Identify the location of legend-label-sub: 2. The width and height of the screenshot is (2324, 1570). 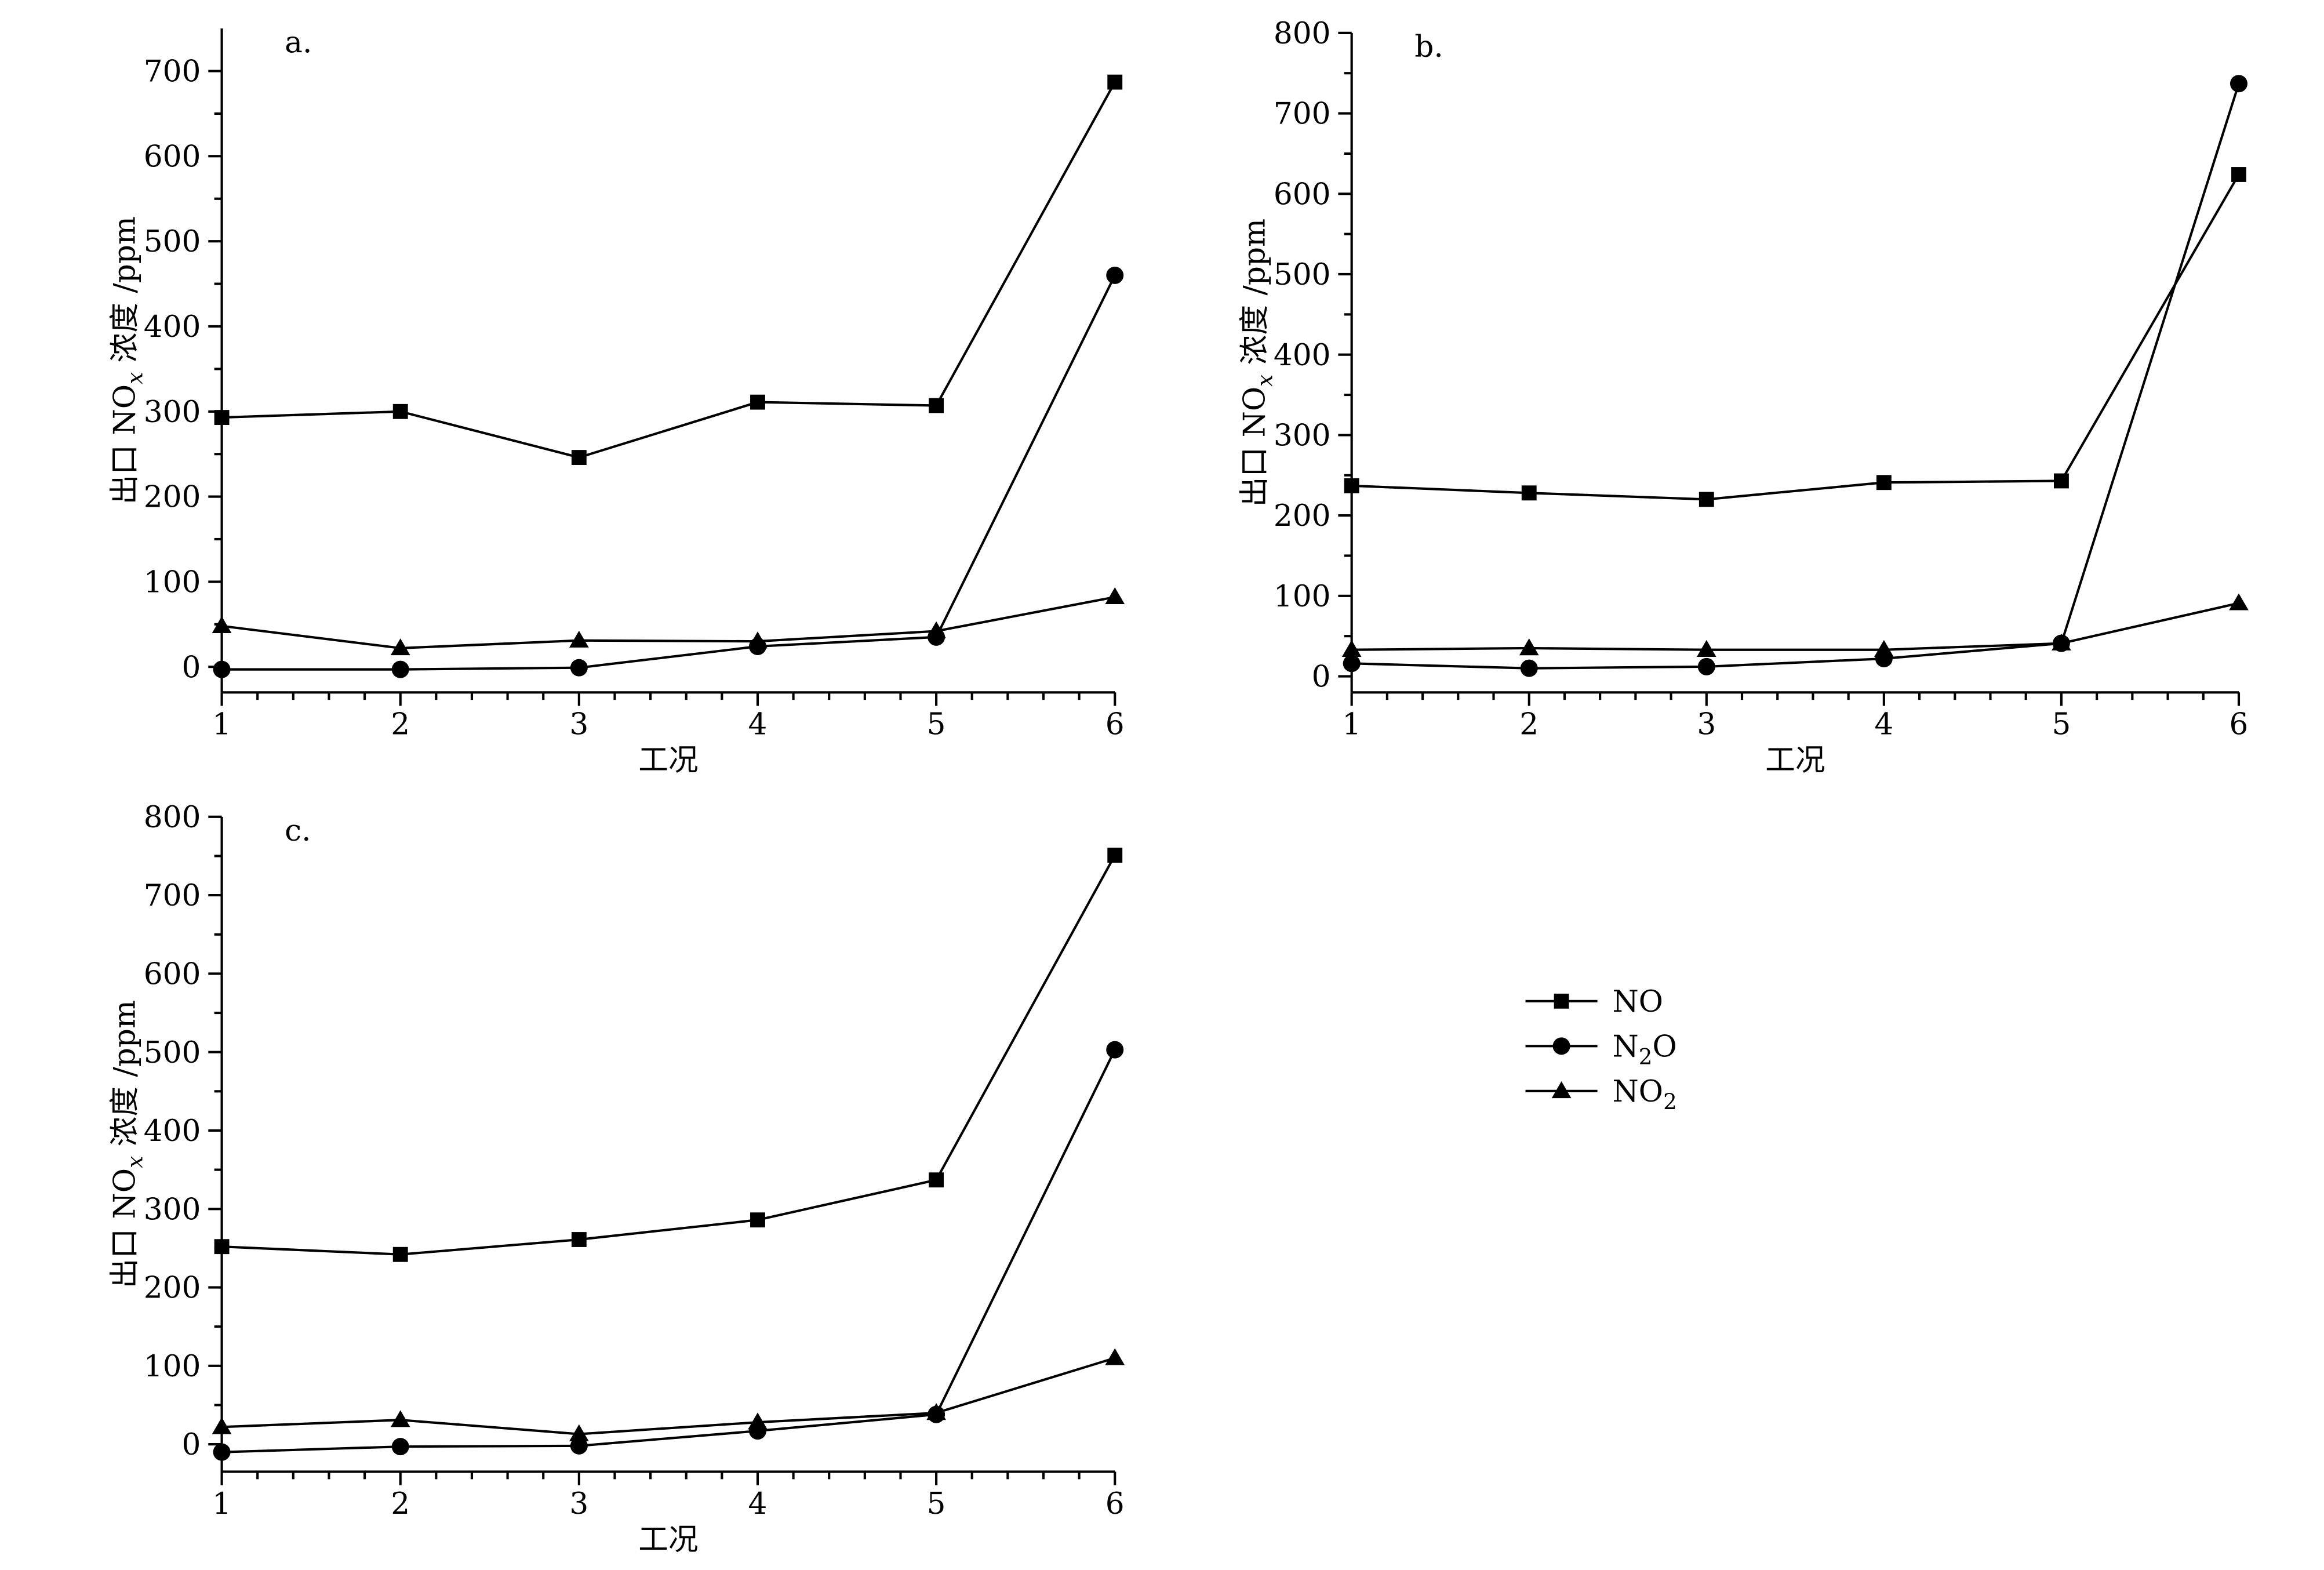
(1646, 1056).